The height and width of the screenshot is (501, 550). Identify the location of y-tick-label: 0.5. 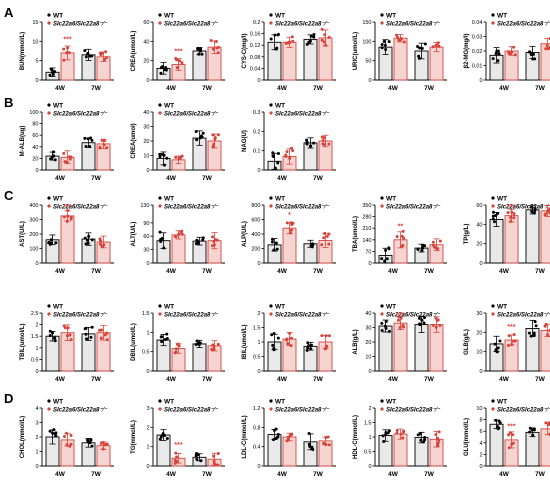
(146, 353).